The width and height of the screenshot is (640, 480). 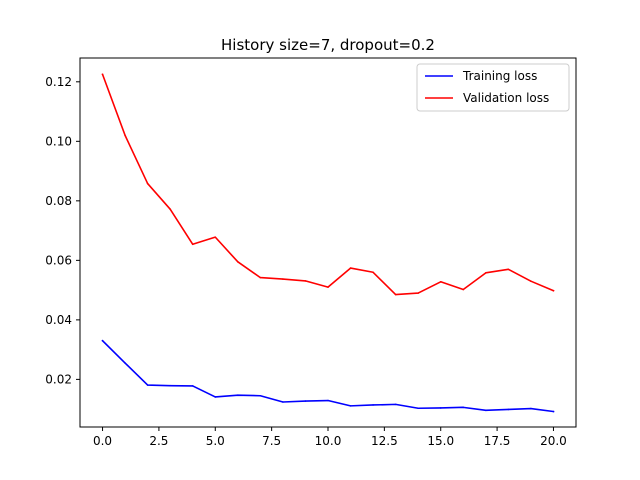 I want to click on x-tick-label: 15.0, so click(x=440, y=441).